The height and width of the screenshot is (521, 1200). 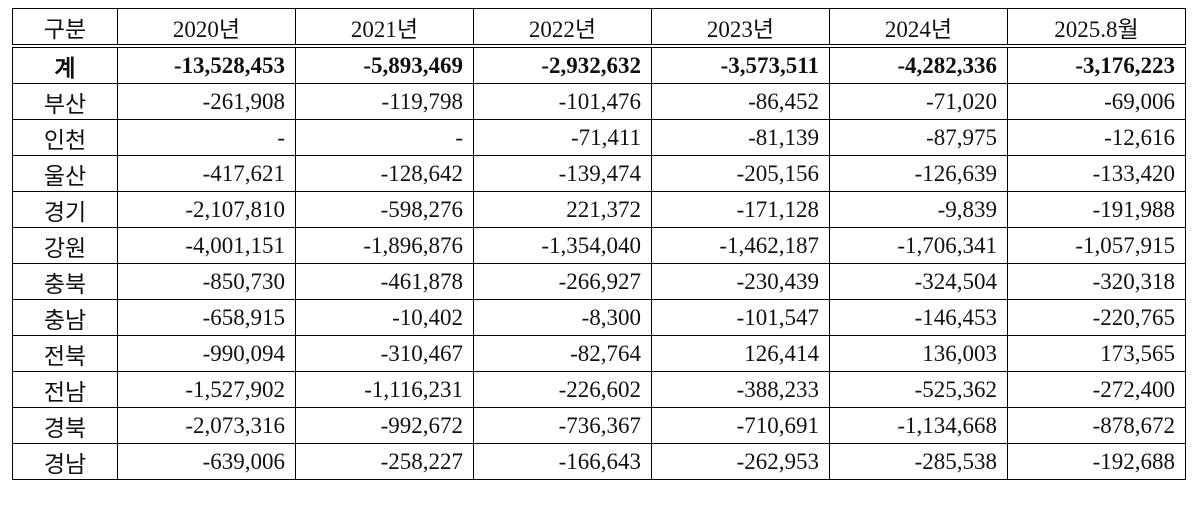 I want to click on value-cell: -139,474, so click(x=562, y=173).